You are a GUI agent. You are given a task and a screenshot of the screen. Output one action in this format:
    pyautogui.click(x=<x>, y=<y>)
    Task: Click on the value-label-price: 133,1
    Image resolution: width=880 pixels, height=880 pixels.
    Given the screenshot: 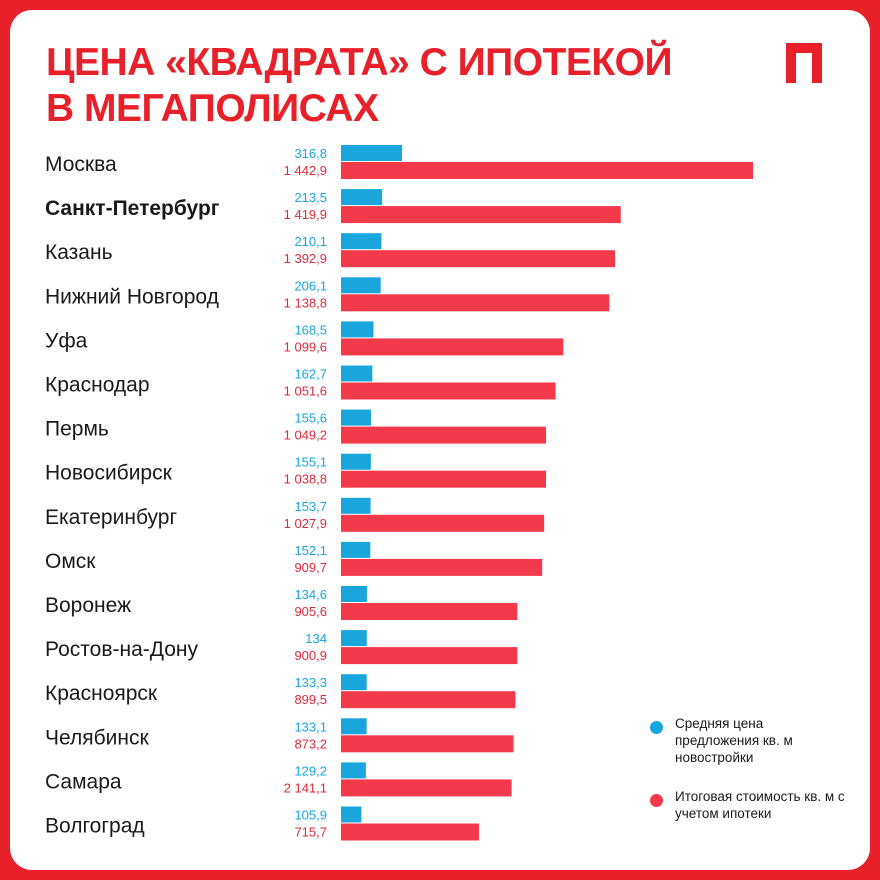 What is the action you would take?
    pyautogui.click(x=310, y=726)
    